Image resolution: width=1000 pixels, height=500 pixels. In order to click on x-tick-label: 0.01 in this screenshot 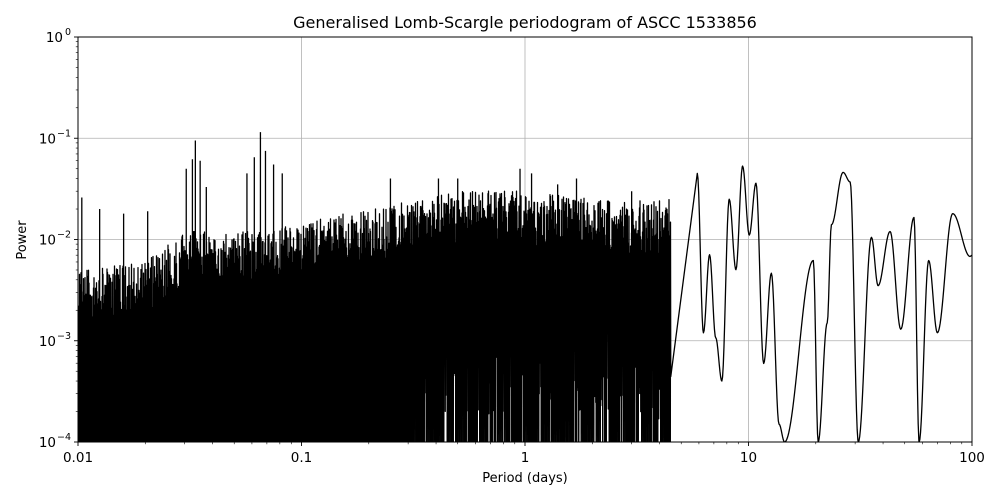, I will do `click(78, 458)`.